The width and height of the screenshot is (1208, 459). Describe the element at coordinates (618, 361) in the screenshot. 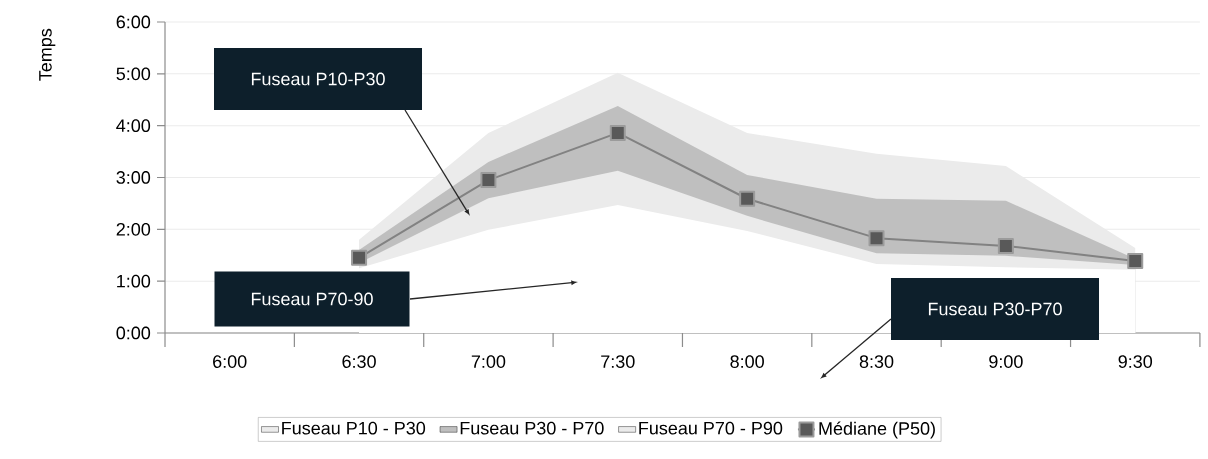

I see `x-tick-label: 7:30` at that location.